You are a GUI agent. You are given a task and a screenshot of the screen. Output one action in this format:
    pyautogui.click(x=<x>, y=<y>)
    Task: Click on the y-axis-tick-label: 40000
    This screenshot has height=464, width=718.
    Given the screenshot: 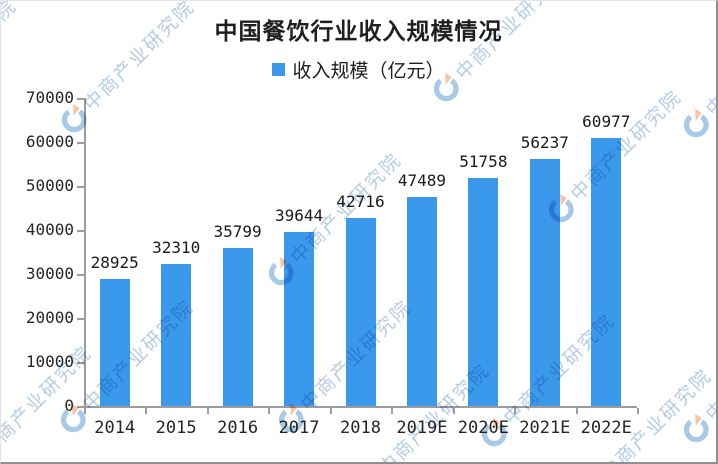 What is the action you would take?
    pyautogui.click(x=49, y=229)
    